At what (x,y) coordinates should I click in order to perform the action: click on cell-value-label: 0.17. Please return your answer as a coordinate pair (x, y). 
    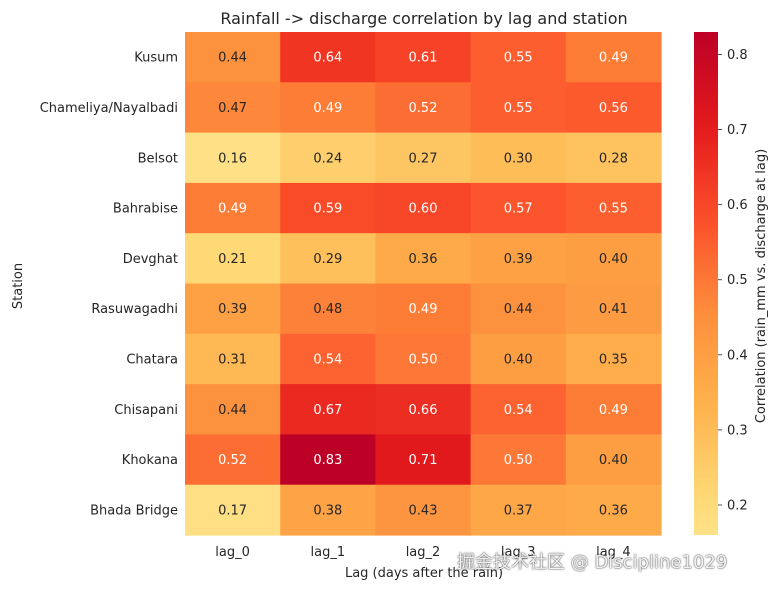
    Looking at the image, I should click on (232, 510).